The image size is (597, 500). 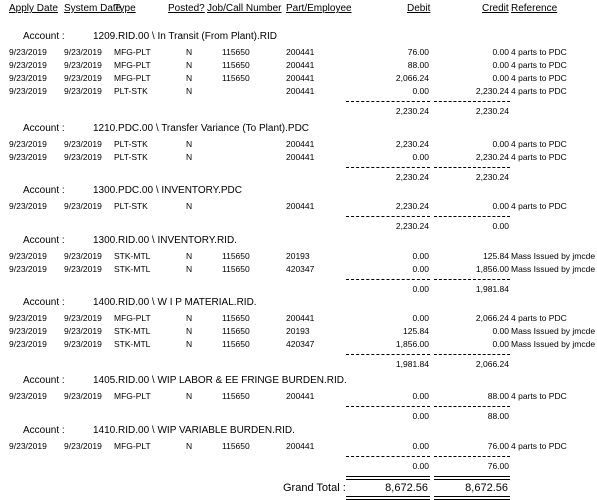 What do you see at coordinates (412, 206) in the screenshot?
I see `cell-debit: 2,230.24` at bounding box center [412, 206].